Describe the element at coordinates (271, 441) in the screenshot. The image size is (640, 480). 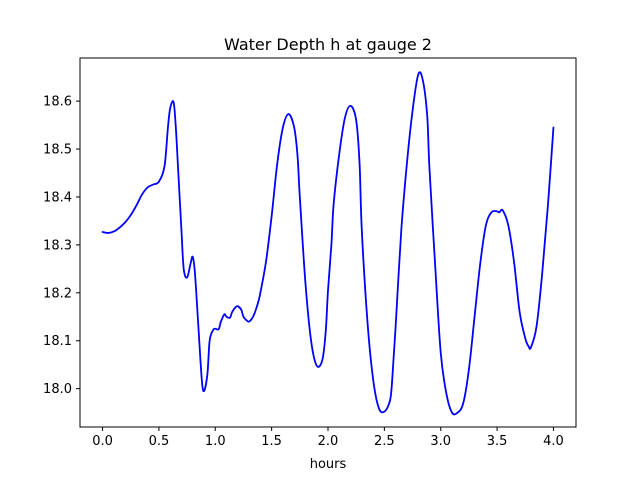
I see `x-tick-label: 1.5` at that location.